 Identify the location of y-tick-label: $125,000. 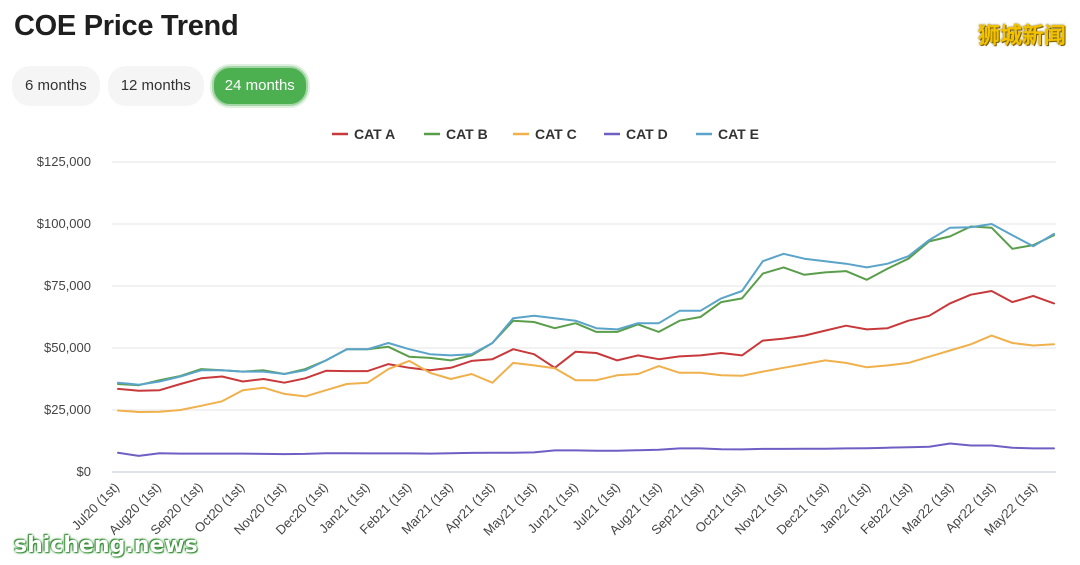
(64, 161).